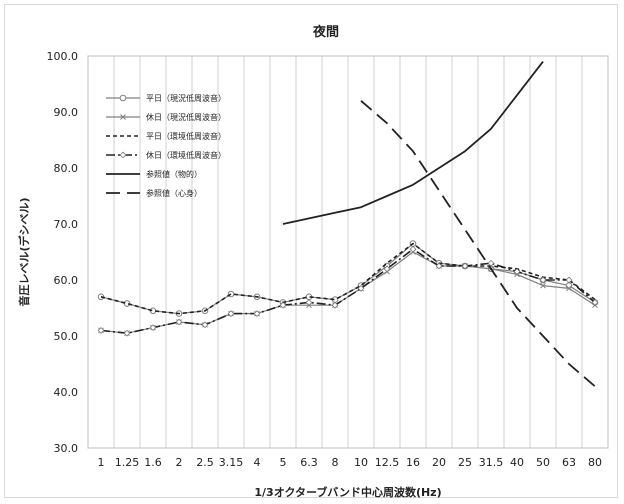 This screenshot has height=504, width=624. I want to click on legend-item: 休日（現況低周波音）, so click(166, 117).